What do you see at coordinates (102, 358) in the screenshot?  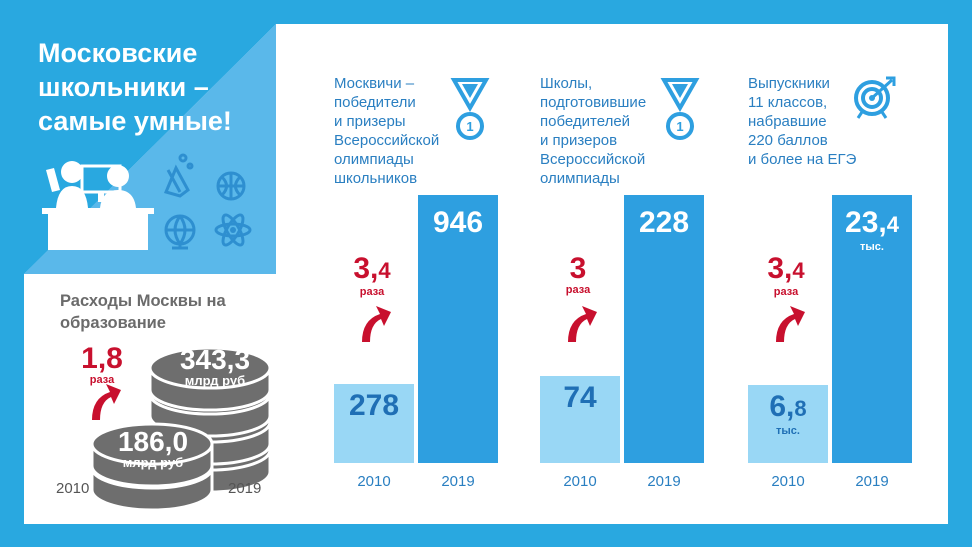 I see `multiplier-value: 1,8` at bounding box center [102, 358].